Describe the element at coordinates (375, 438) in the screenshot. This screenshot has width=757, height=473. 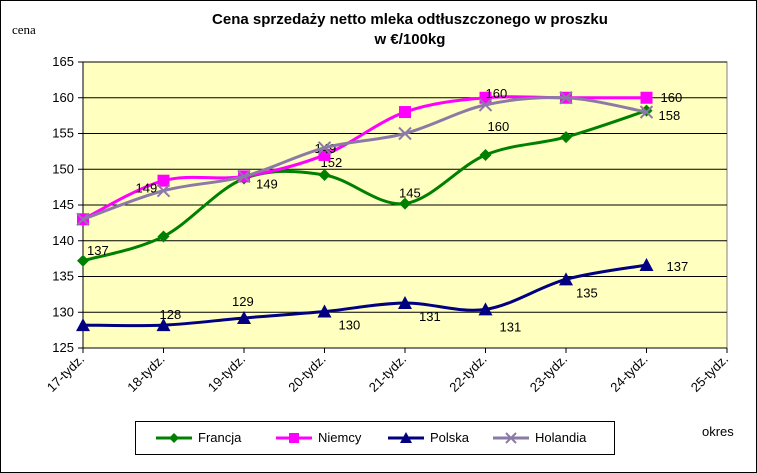
I see `legend: Francja Niemcy Polska Holandia` at that location.